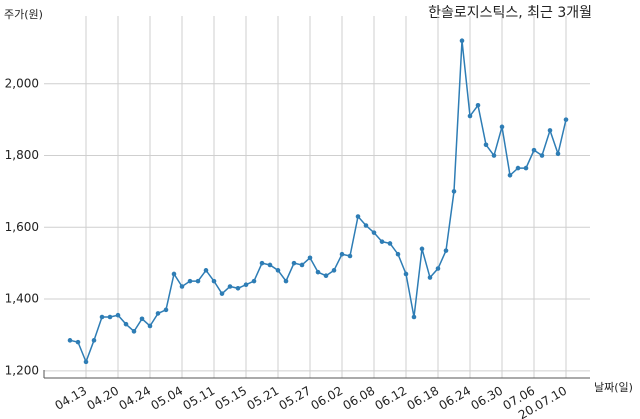  Describe the element at coordinates (22, 370) in the screenshot. I see `y-tick-label: 1,200` at that location.